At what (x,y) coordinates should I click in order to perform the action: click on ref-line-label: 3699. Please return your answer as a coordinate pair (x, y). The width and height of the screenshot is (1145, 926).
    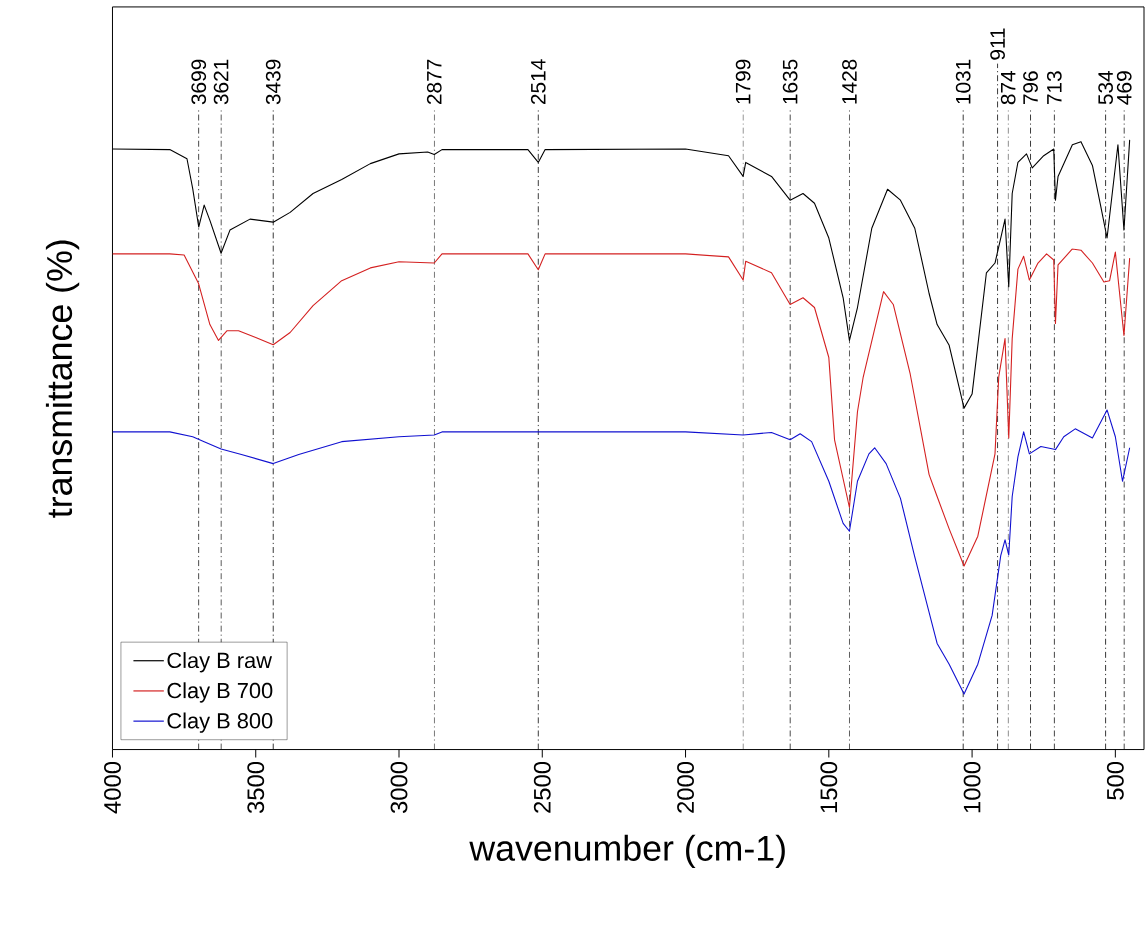
    Looking at the image, I should click on (199, 82).